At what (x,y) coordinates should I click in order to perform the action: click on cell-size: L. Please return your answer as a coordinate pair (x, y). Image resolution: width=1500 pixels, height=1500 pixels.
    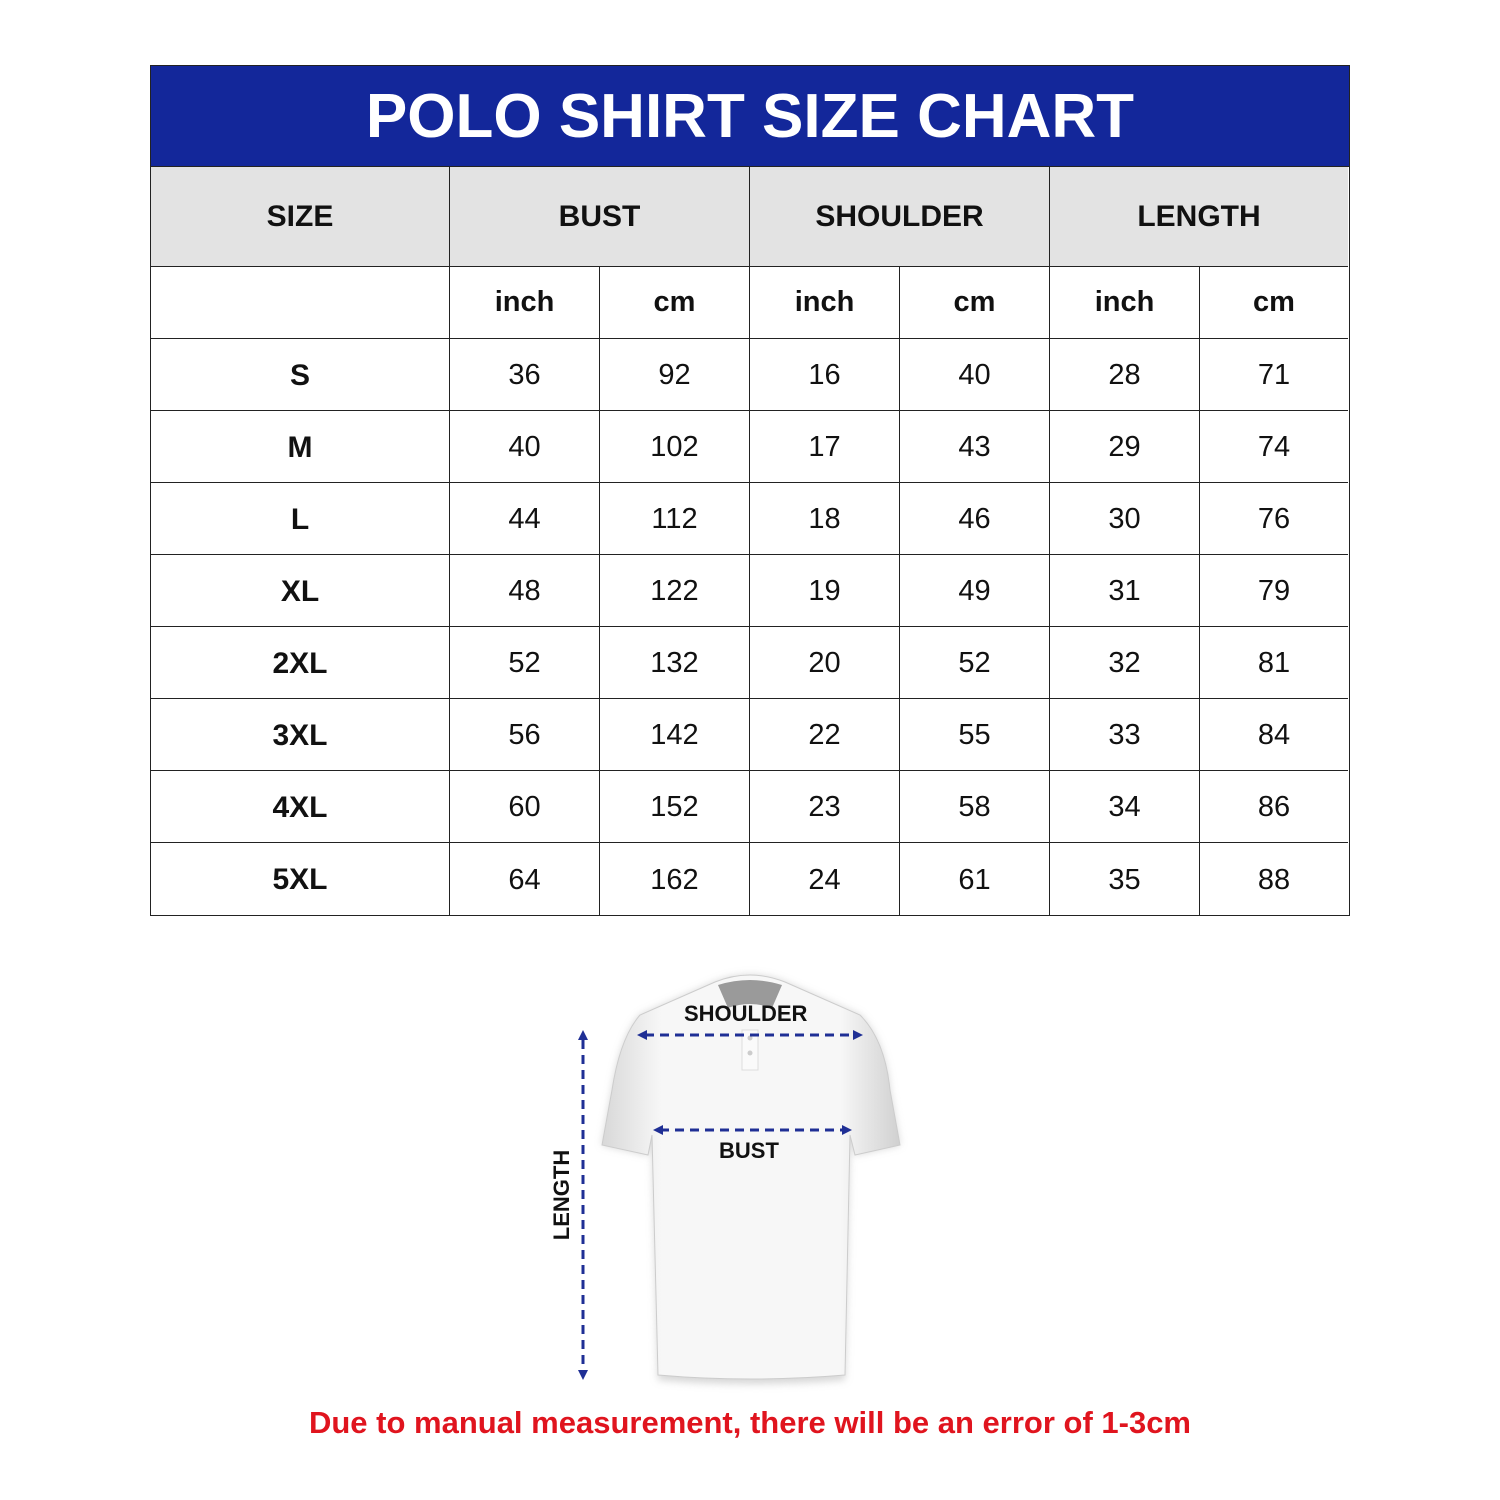
    Looking at the image, I should click on (300, 519).